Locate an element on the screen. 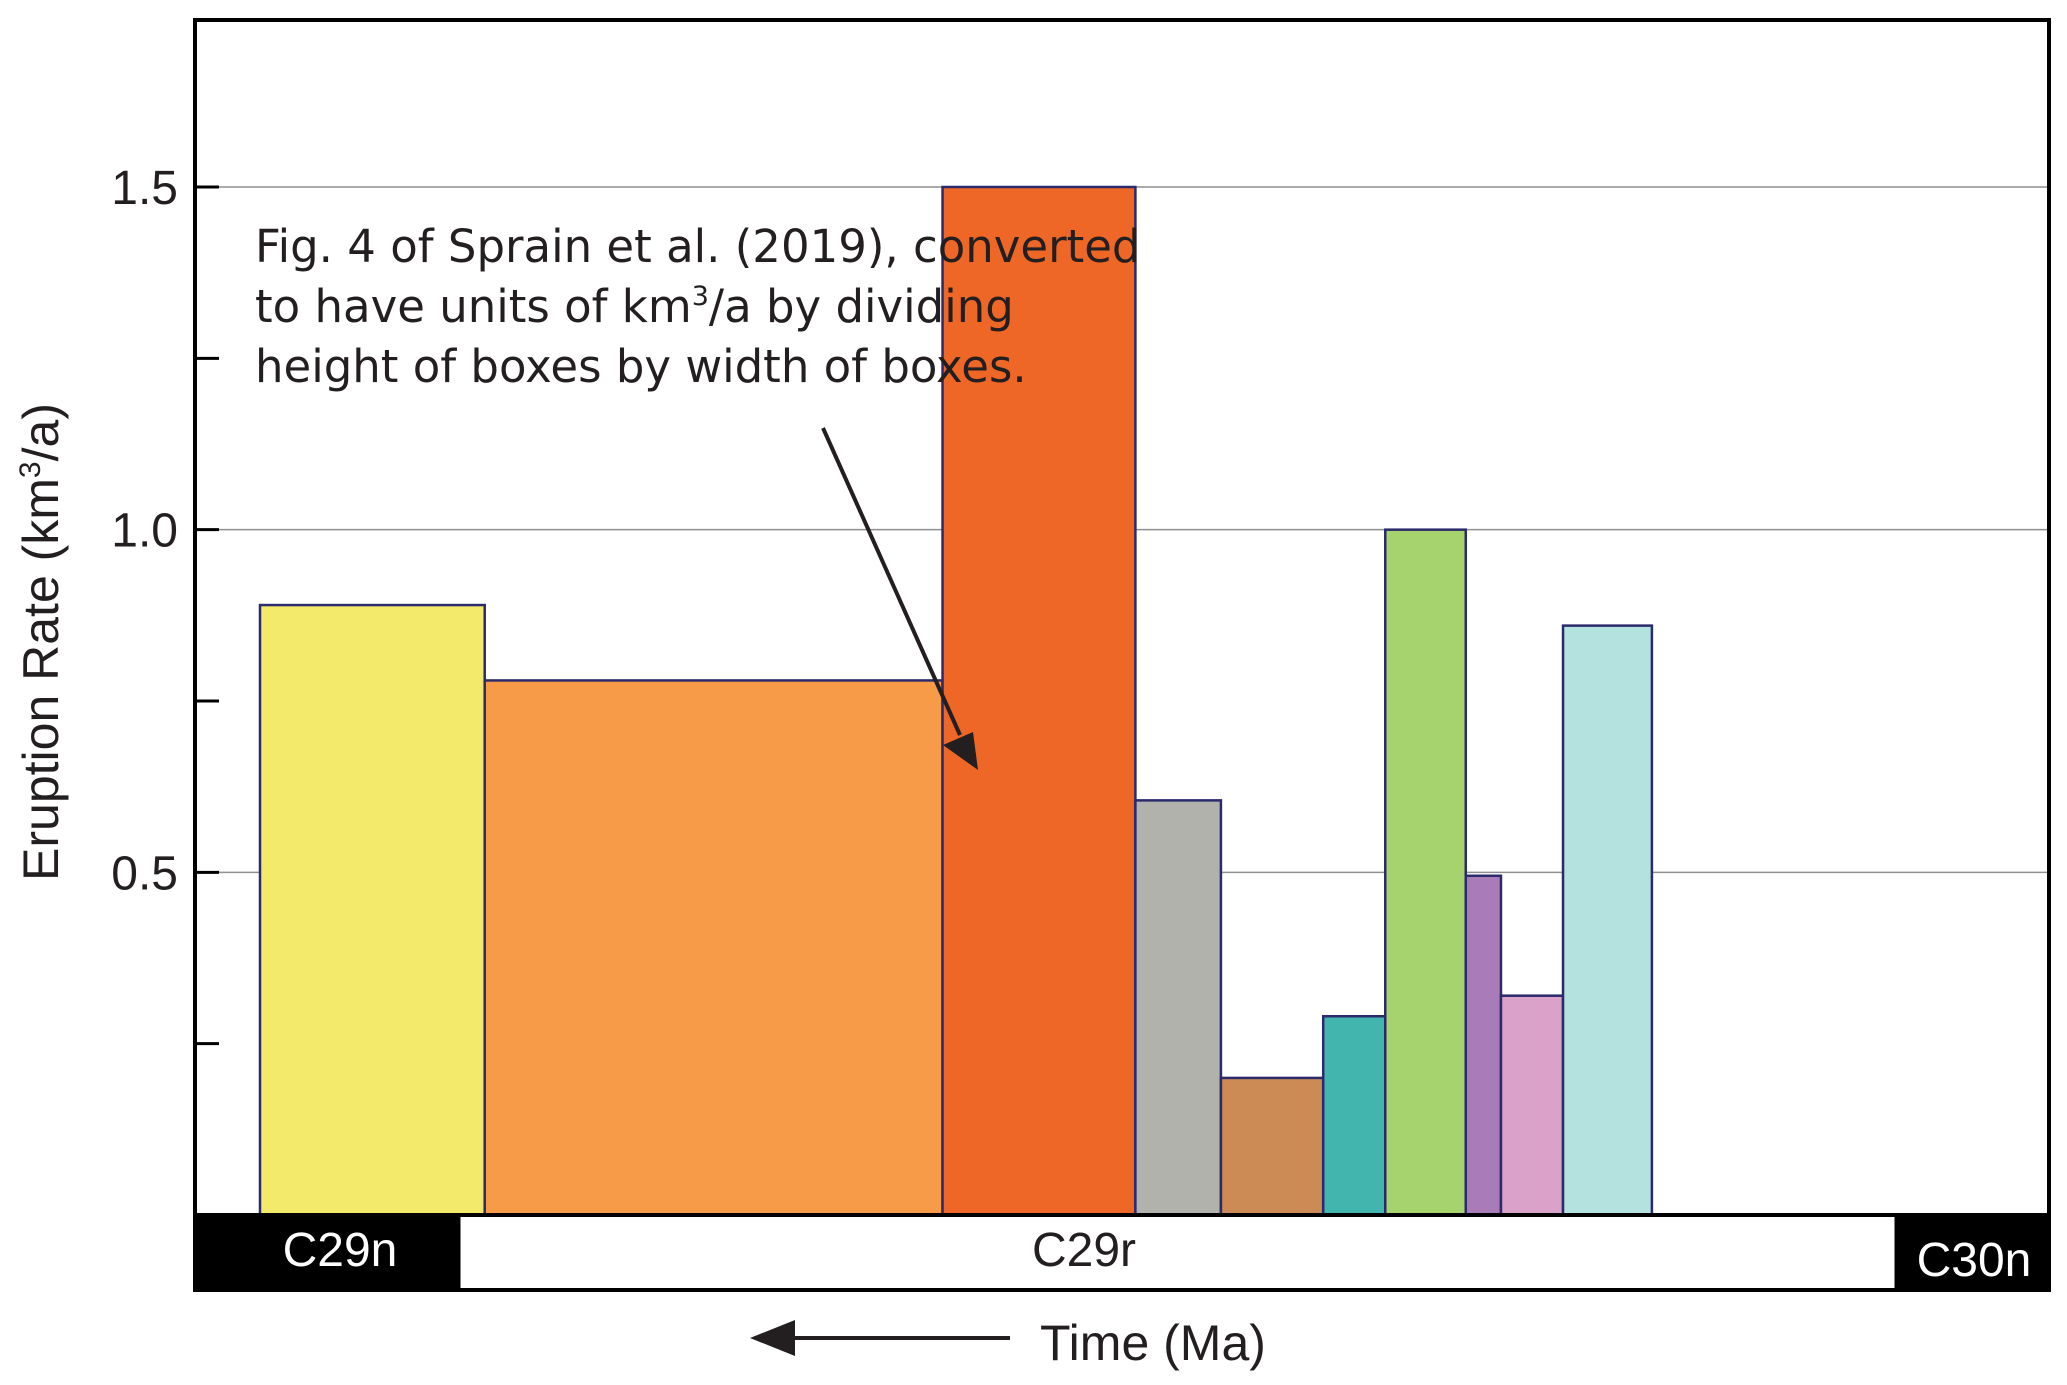 The height and width of the screenshot is (1385, 2067). x-axis: Time (Ma) is located at coordinates (1008, 1343).